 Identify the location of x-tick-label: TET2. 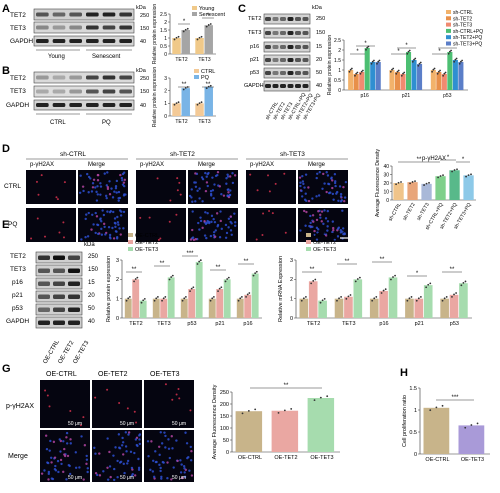
(181, 60).